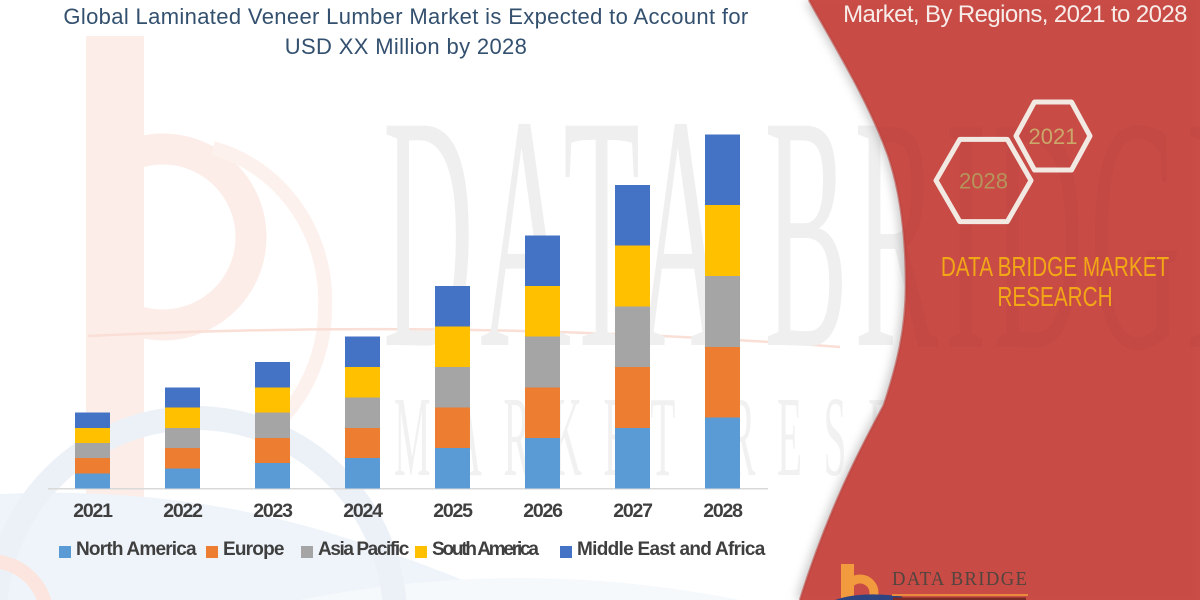 This screenshot has width=1200, height=600. Describe the element at coordinates (1053, 136) in the screenshot. I see `svg-text: 2021` at that location.